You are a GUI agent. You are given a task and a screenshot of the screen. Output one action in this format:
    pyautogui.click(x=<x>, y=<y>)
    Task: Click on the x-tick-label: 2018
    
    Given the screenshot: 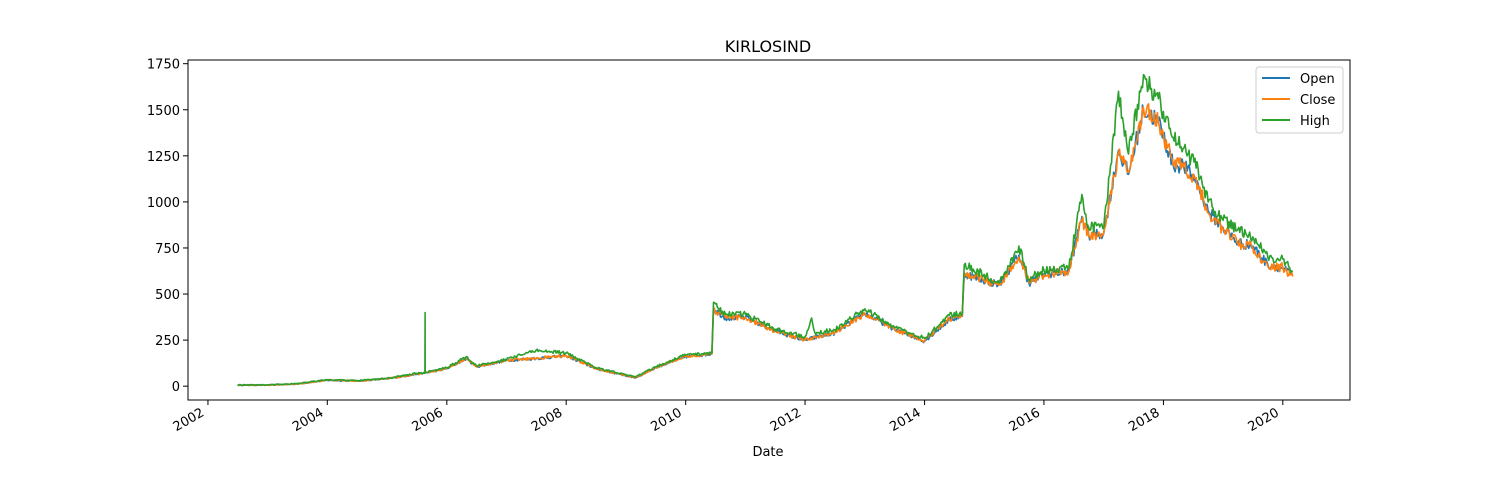 What is the action you would take?
    pyautogui.click(x=1144, y=420)
    